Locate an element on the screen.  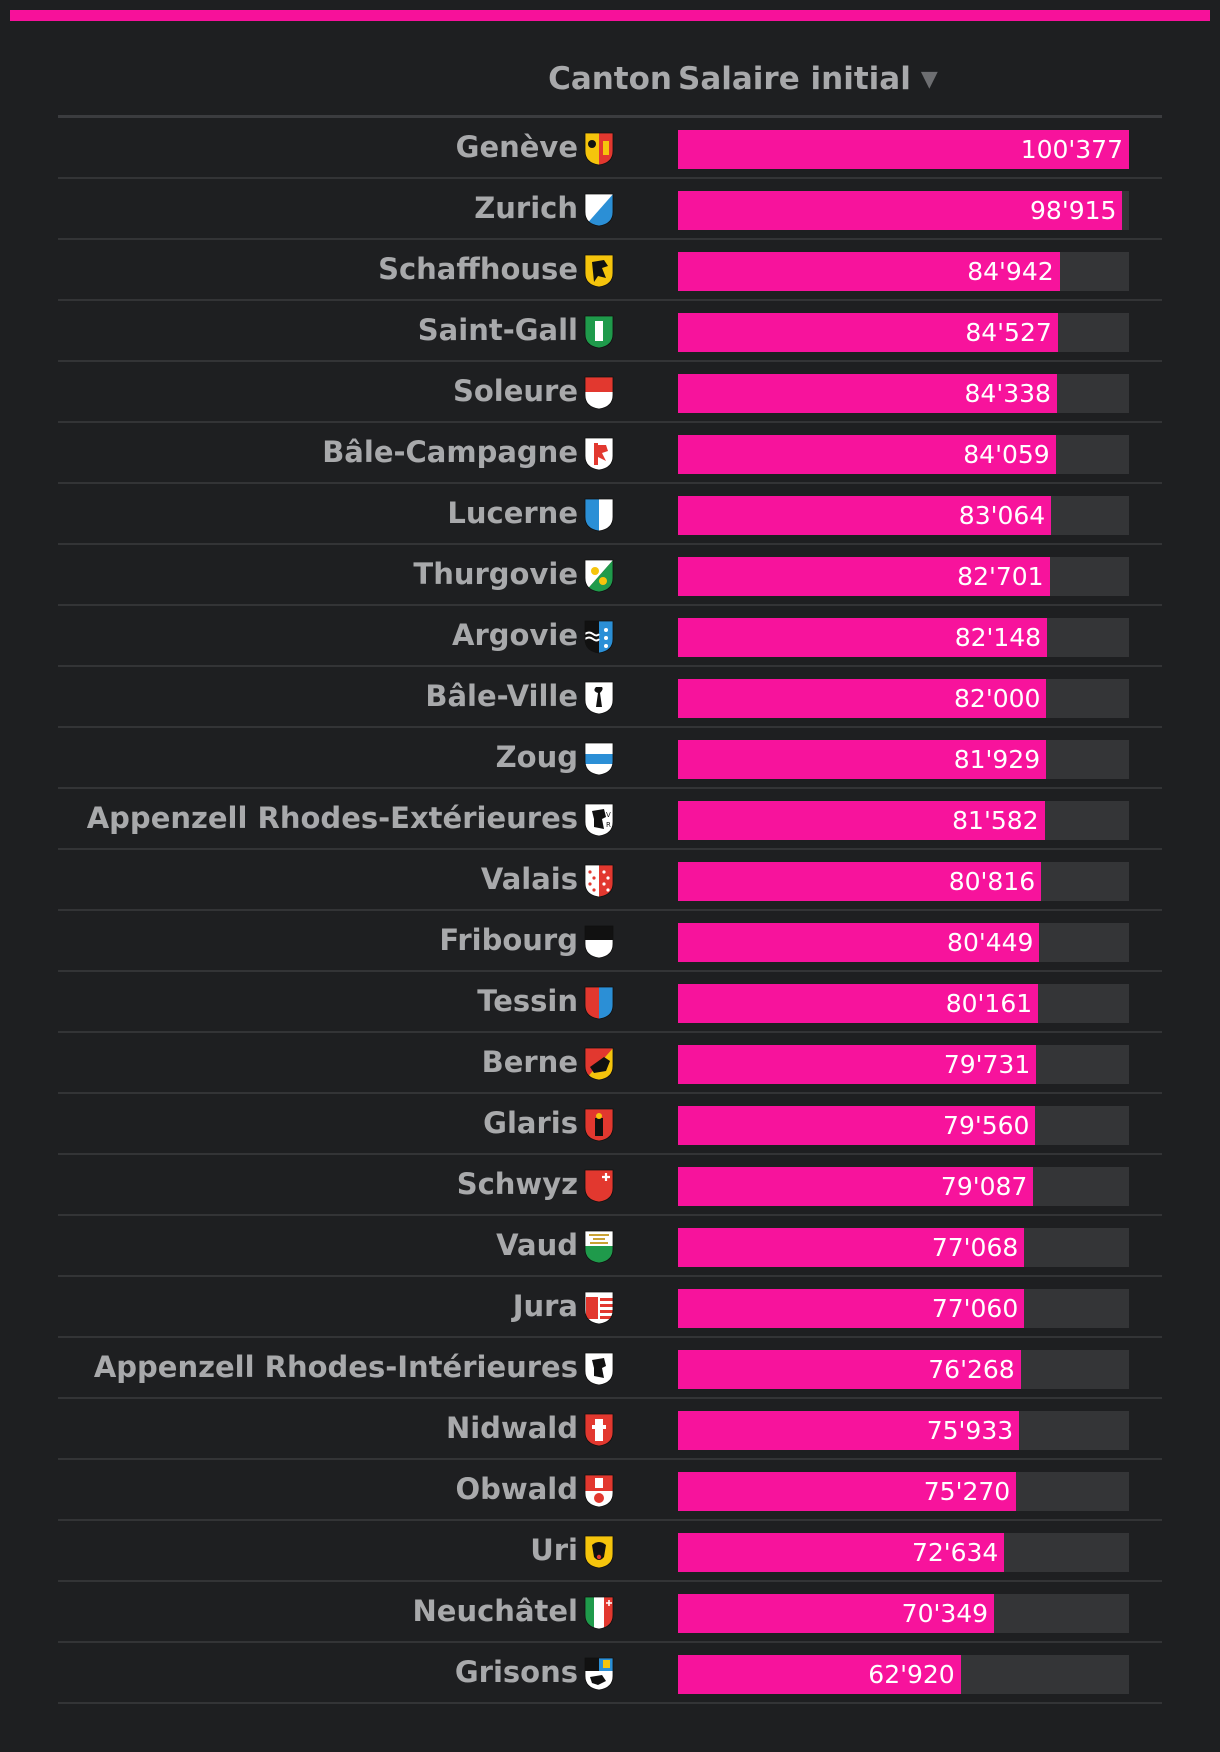
salary-value-label: 76'268 is located at coordinates (971, 1369).